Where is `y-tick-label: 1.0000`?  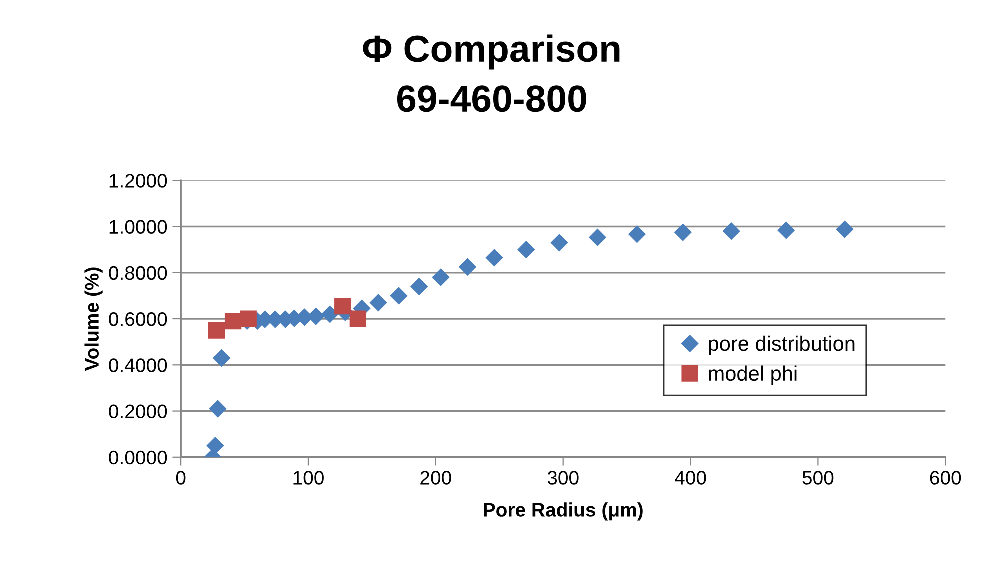 y-tick-label: 1.0000 is located at coordinates (139, 227).